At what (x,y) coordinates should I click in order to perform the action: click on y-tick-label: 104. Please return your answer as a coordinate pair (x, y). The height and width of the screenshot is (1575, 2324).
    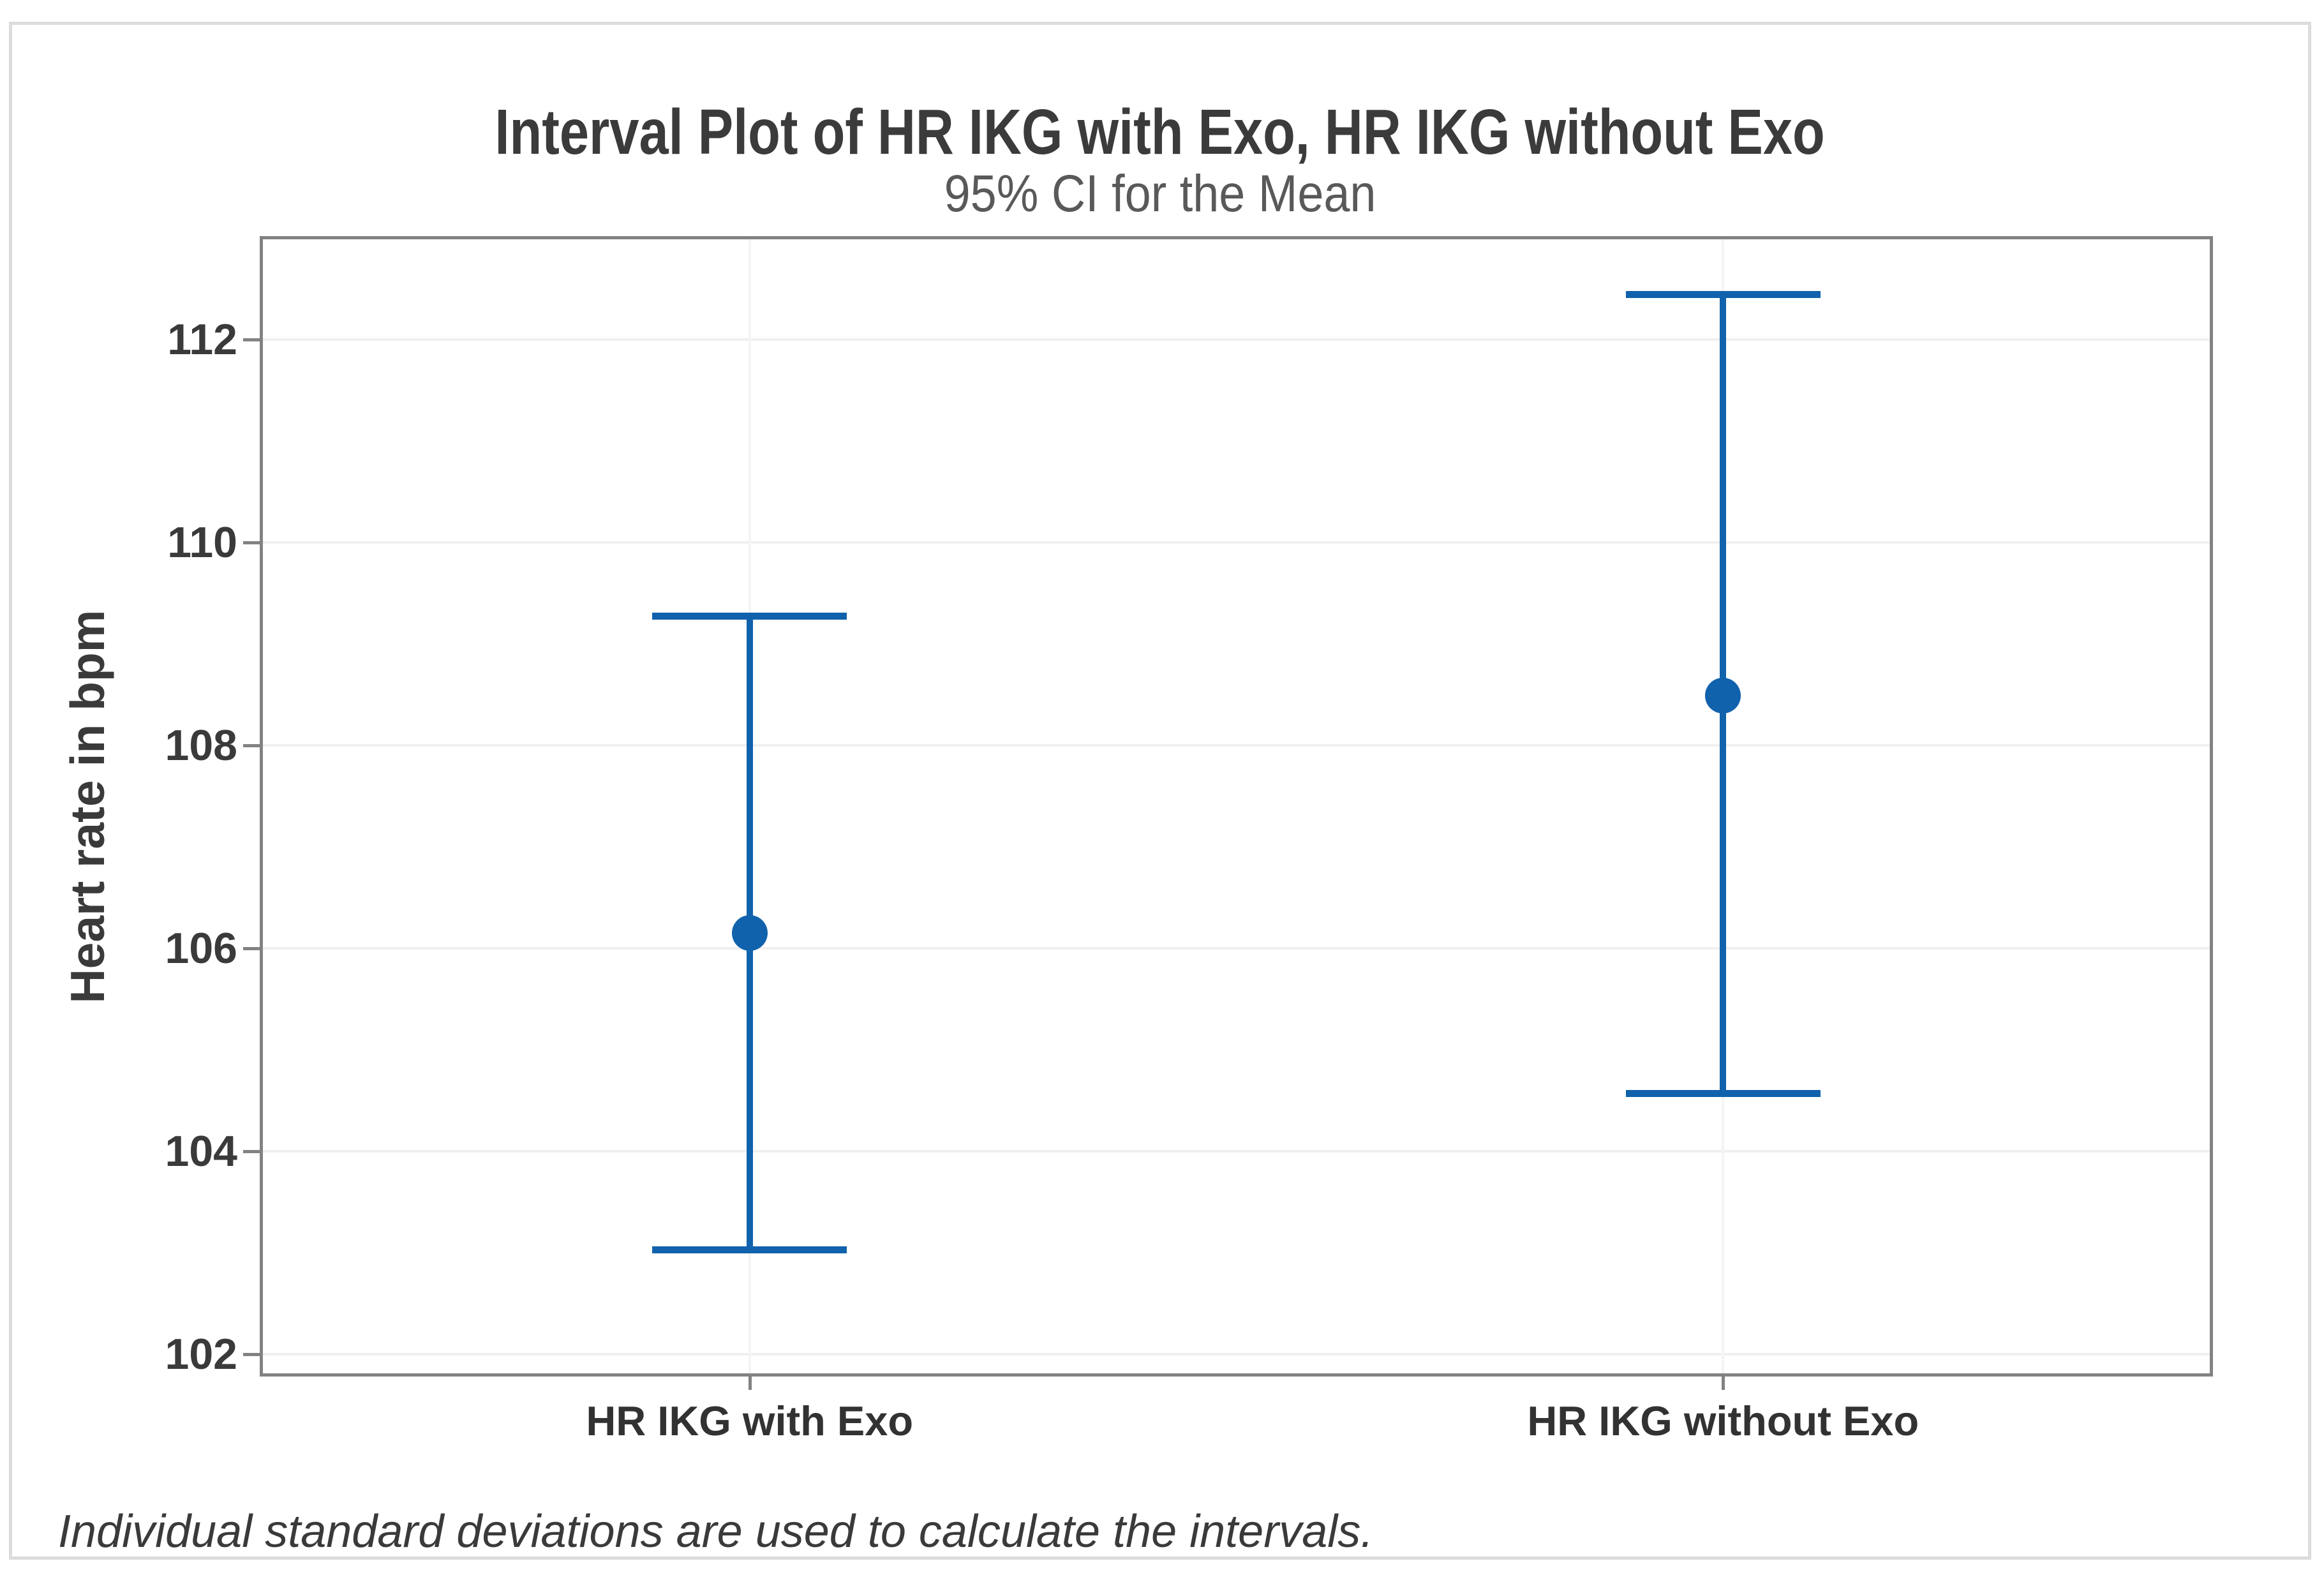
    Looking at the image, I should click on (201, 1151).